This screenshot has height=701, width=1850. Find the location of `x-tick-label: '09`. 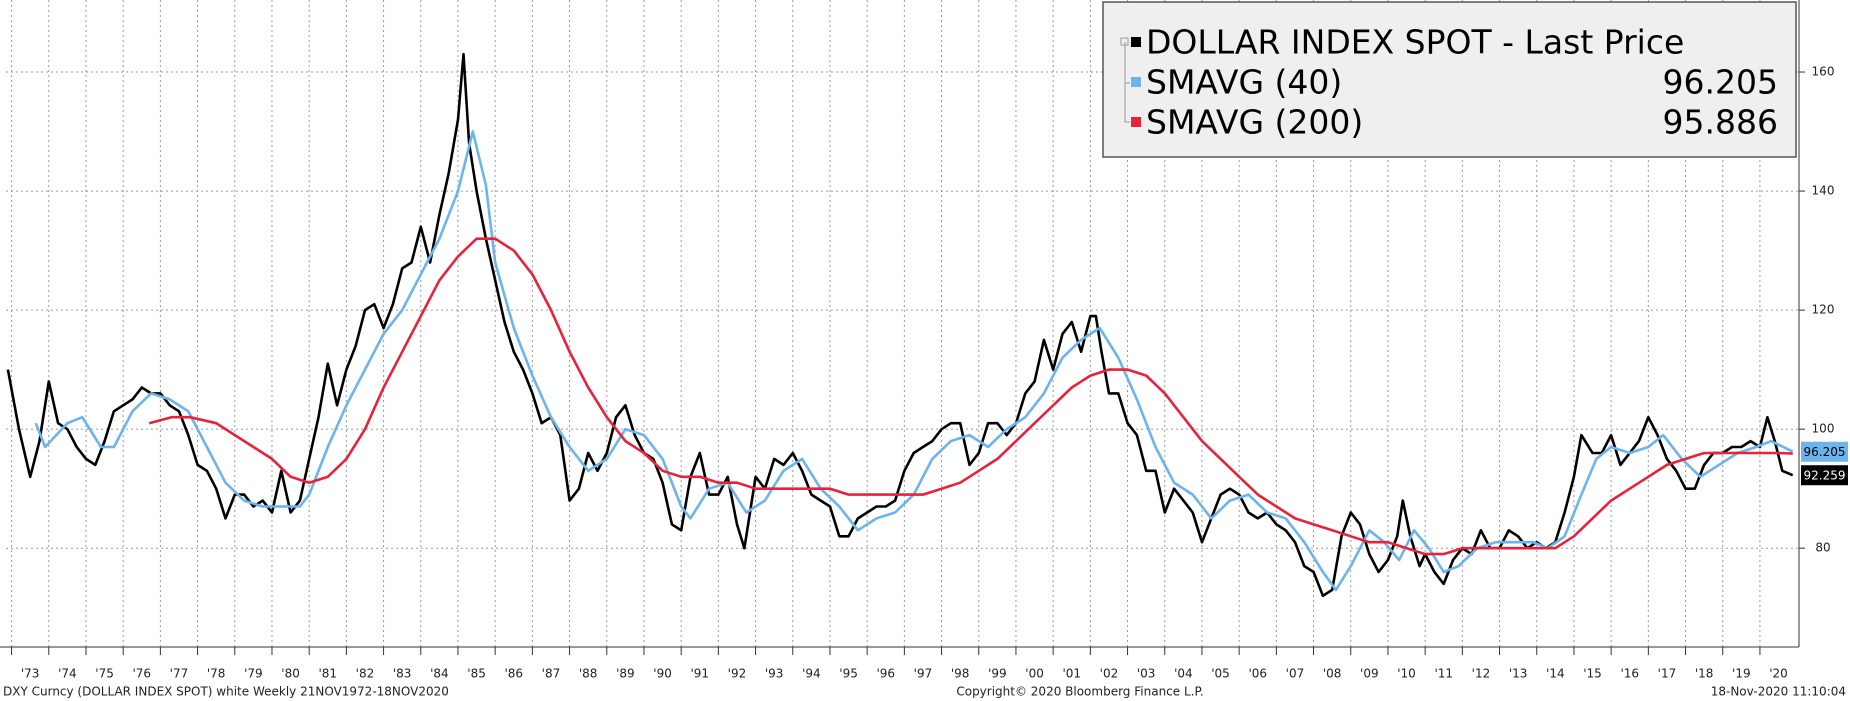

x-tick-label: '09 is located at coordinates (1369, 674).